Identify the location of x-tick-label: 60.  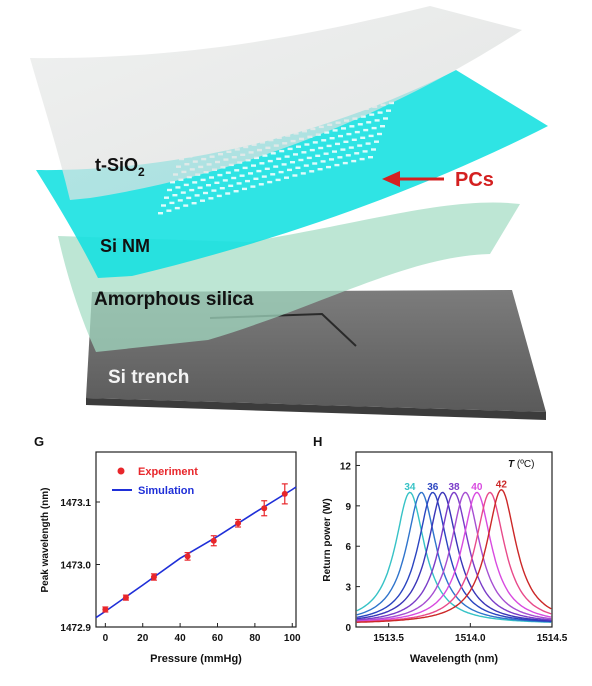
(218, 638).